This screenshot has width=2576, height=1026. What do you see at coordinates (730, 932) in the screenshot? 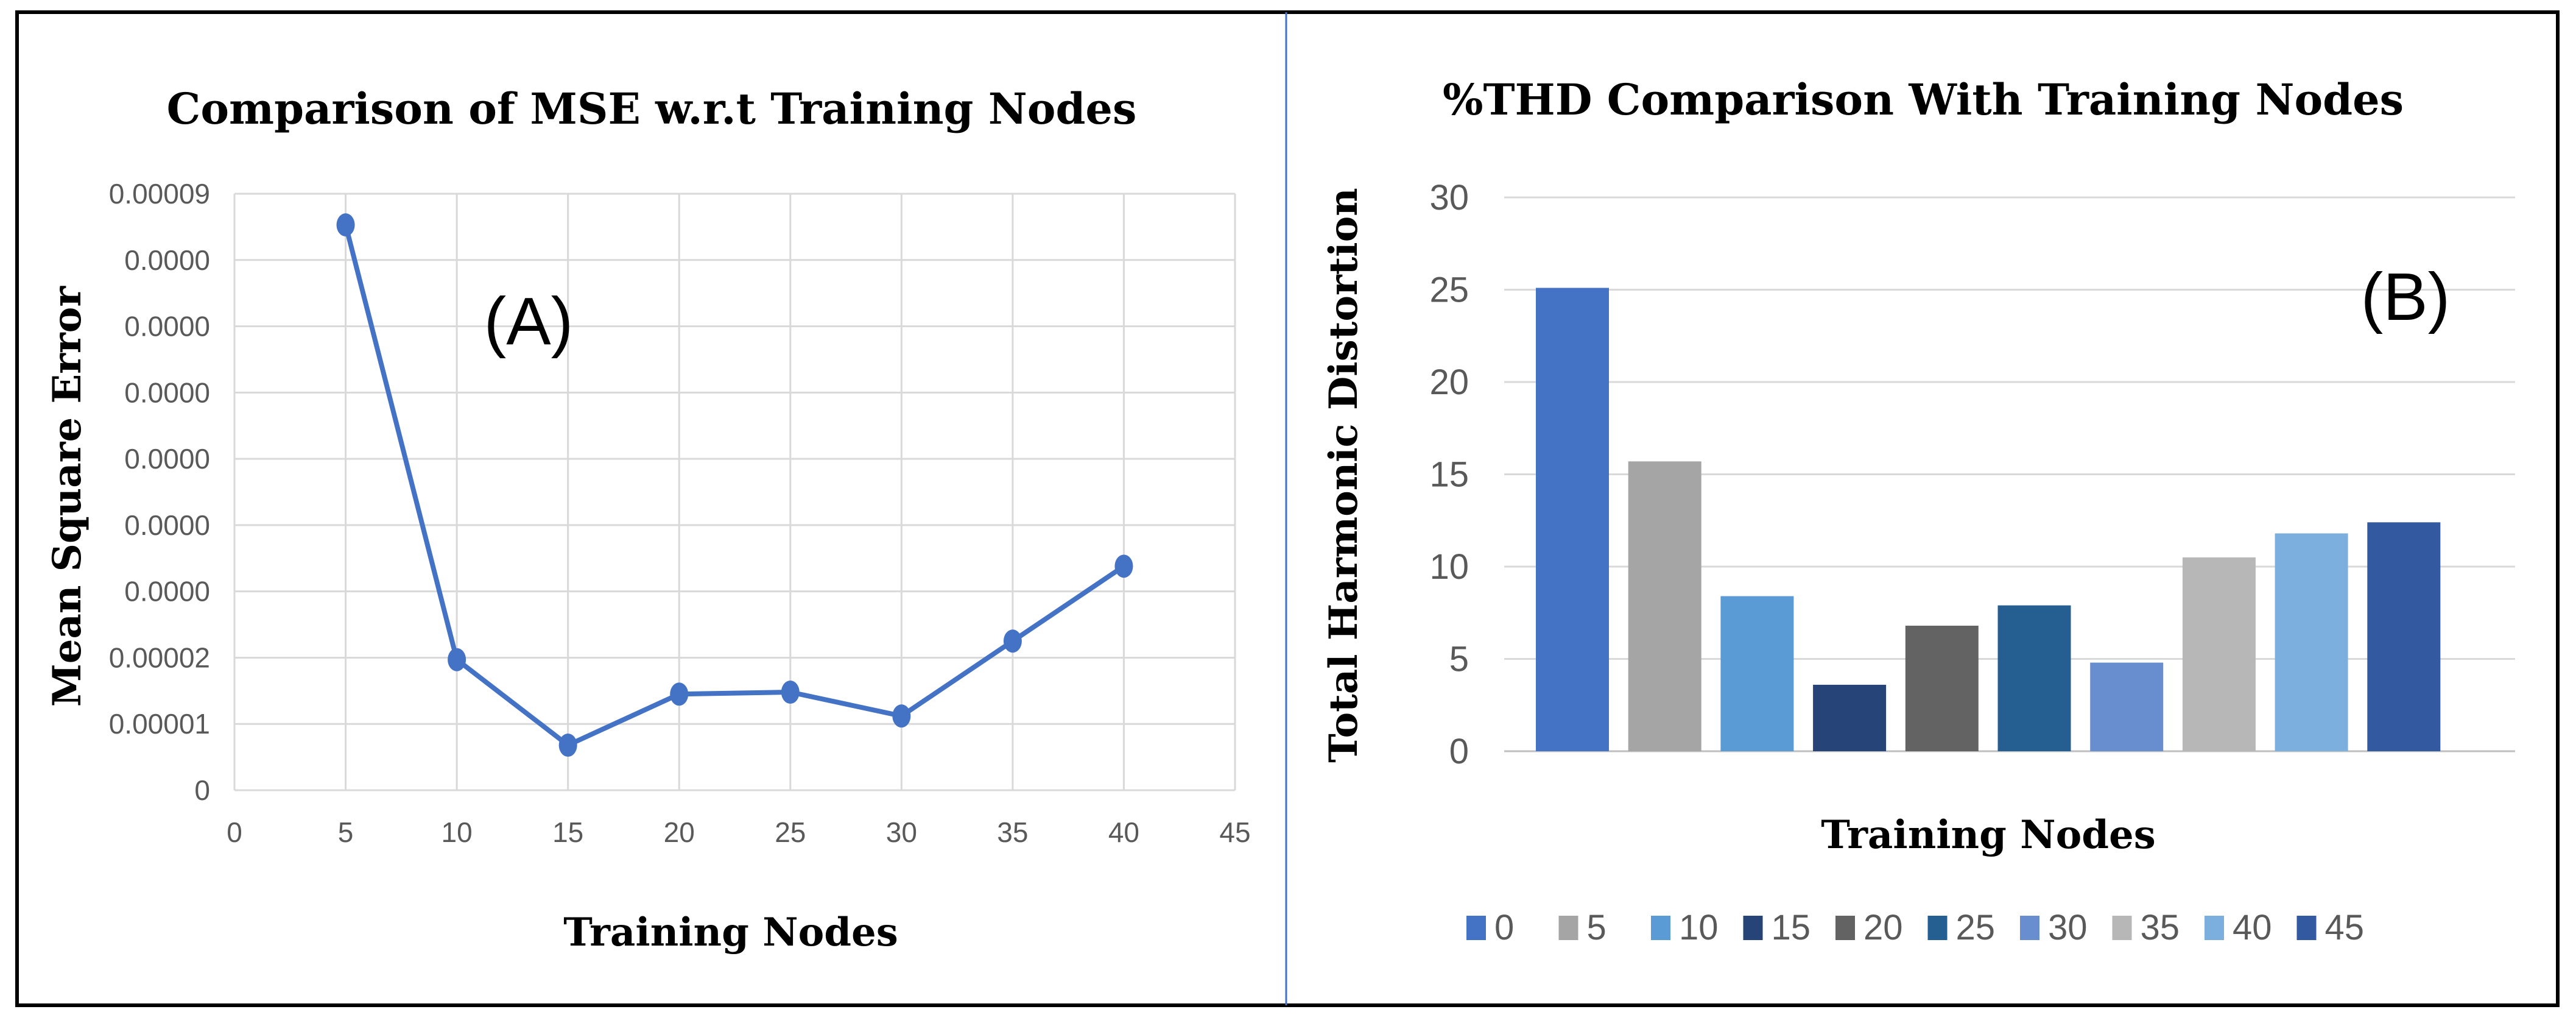
I see `chart-a-x-axis-title: Training Nodes` at bounding box center [730, 932].